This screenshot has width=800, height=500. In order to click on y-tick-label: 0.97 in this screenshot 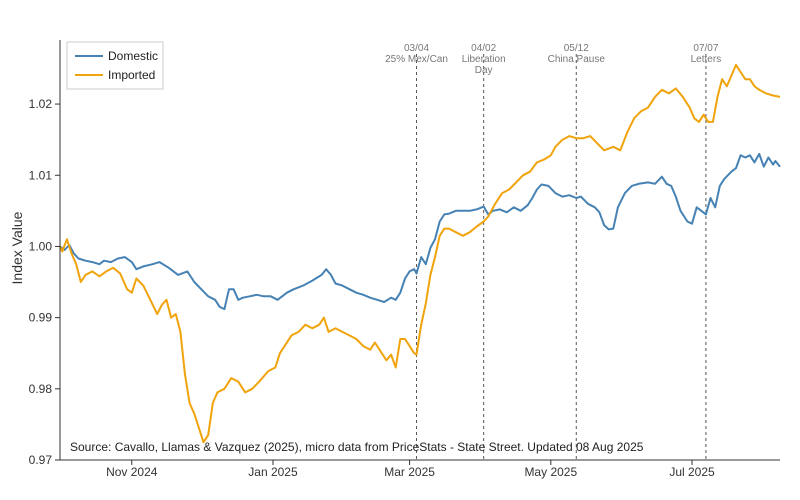, I will do `click(41, 460)`.